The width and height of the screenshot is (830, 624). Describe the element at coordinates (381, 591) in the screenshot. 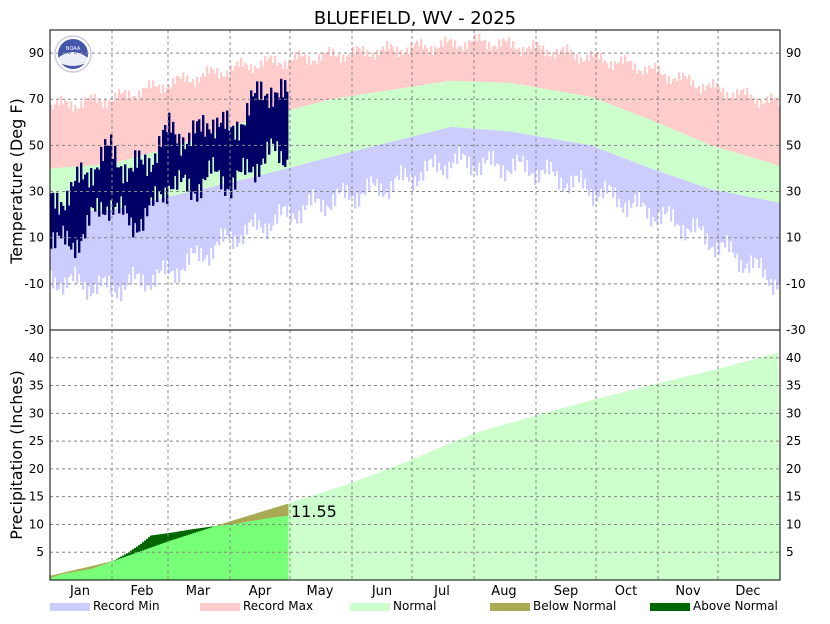

I see `month-label: Jun` at that location.